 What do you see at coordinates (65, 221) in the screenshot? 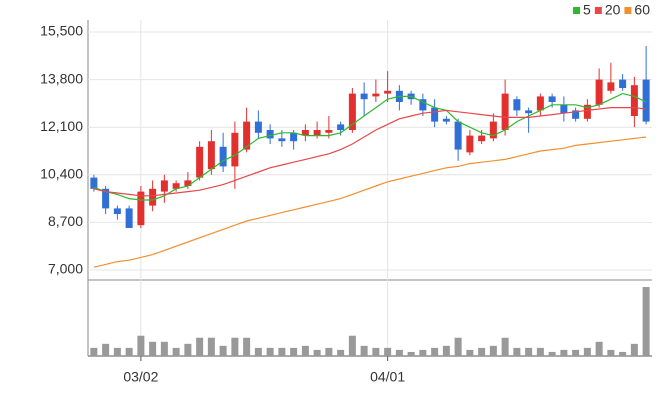
I see `y-tick-label: 8,700` at bounding box center [65, 221].